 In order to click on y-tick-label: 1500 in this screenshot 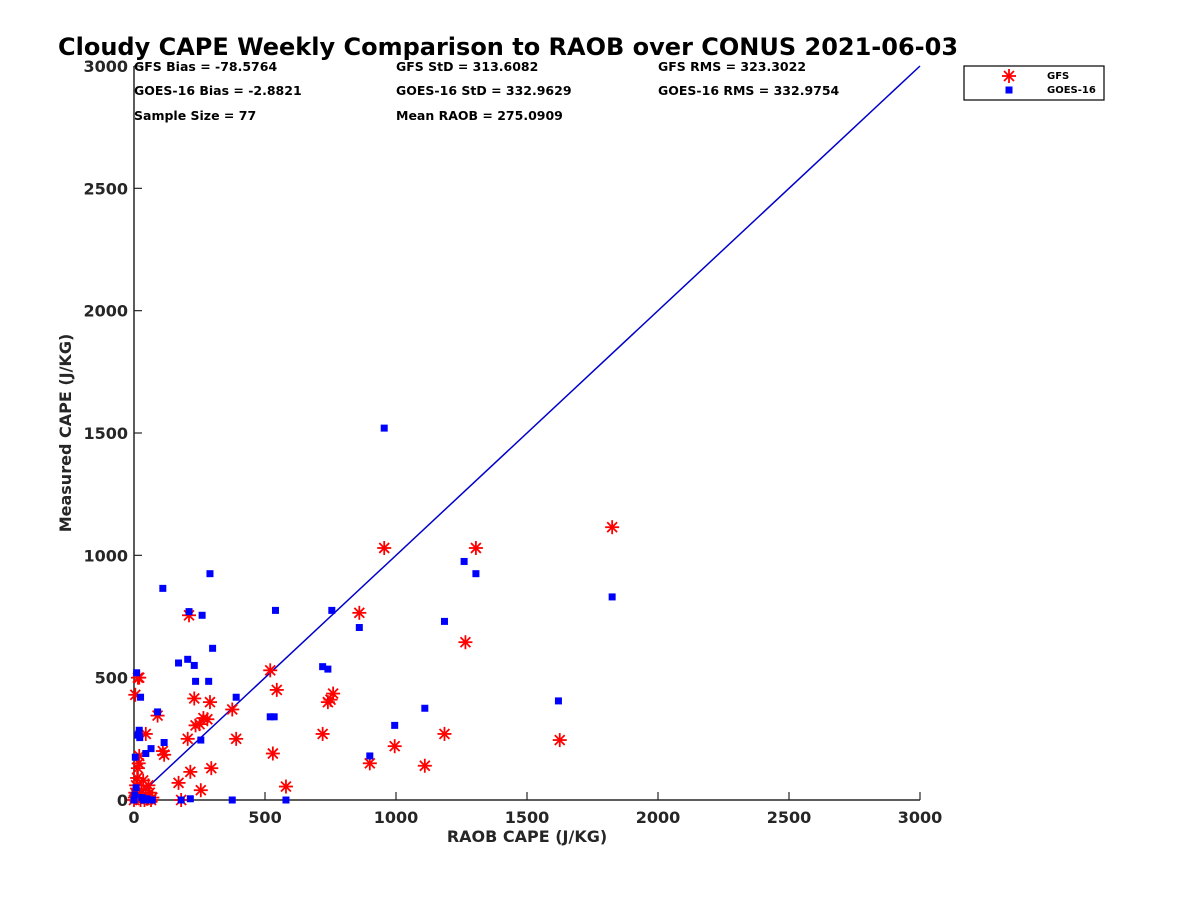, I will do `click(105, 433)`.